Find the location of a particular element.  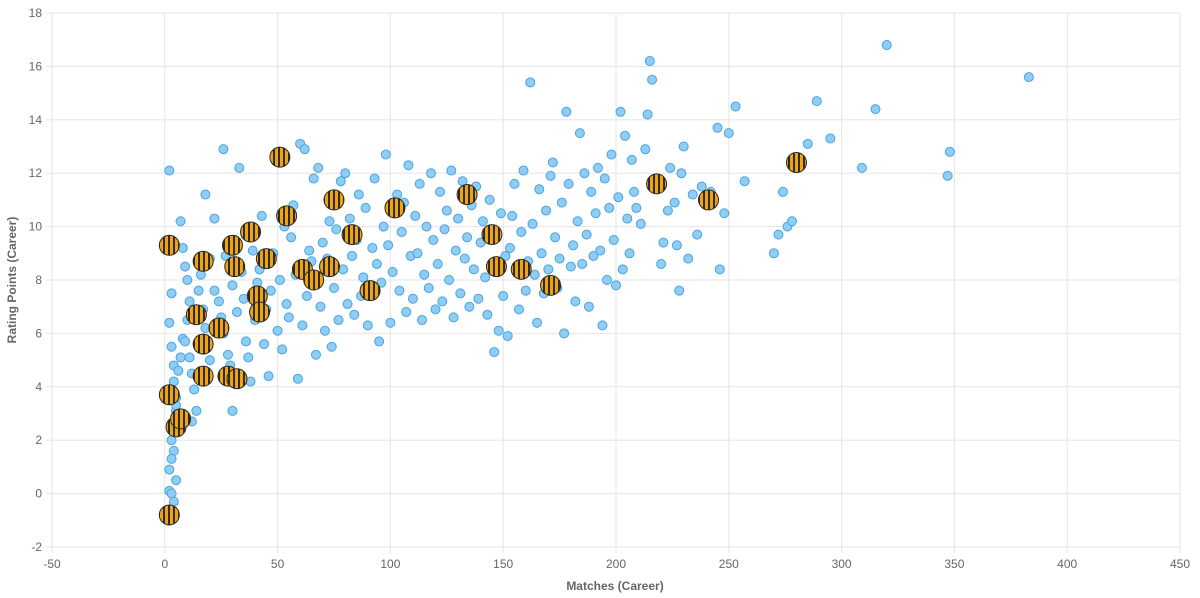

y-tick-label: 14 is located at coordinates (36, 120).